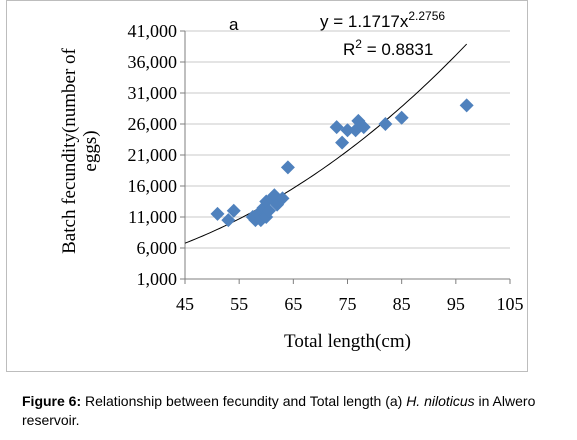  What do you see at coordinates (388, 48) in the screenshot?
I see `r-squared-label: R2 = 0.8831` at bounding box center [388, 48].